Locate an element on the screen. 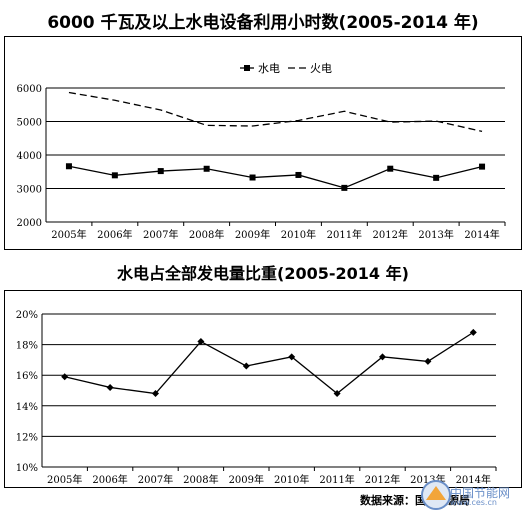 Image resolution: width=526 pixels, height=514 pixels. legend-marker-hydro is located at coordinates (247, 68).